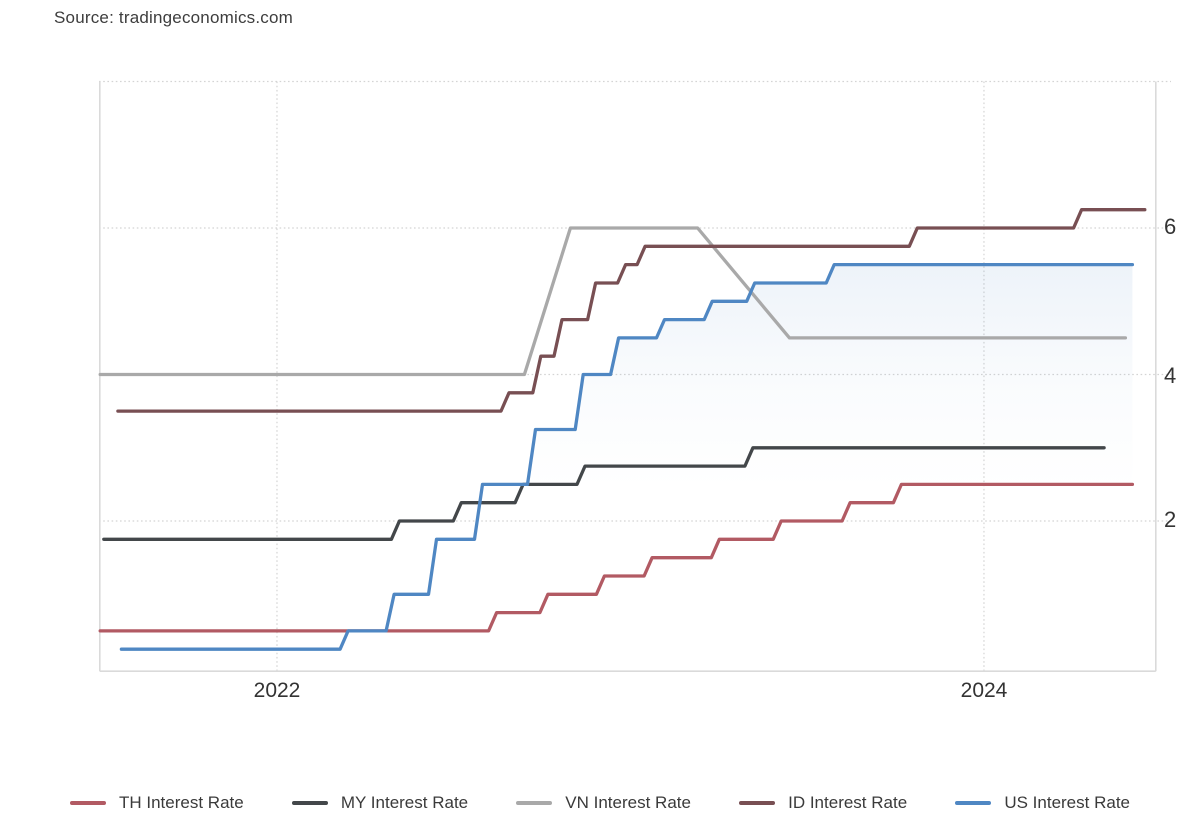 This screenshot has height=820, width=1200. Describe the element at coordinates (973, 803) in the screenshot. I see `us-line-swatch-icon` at that location.